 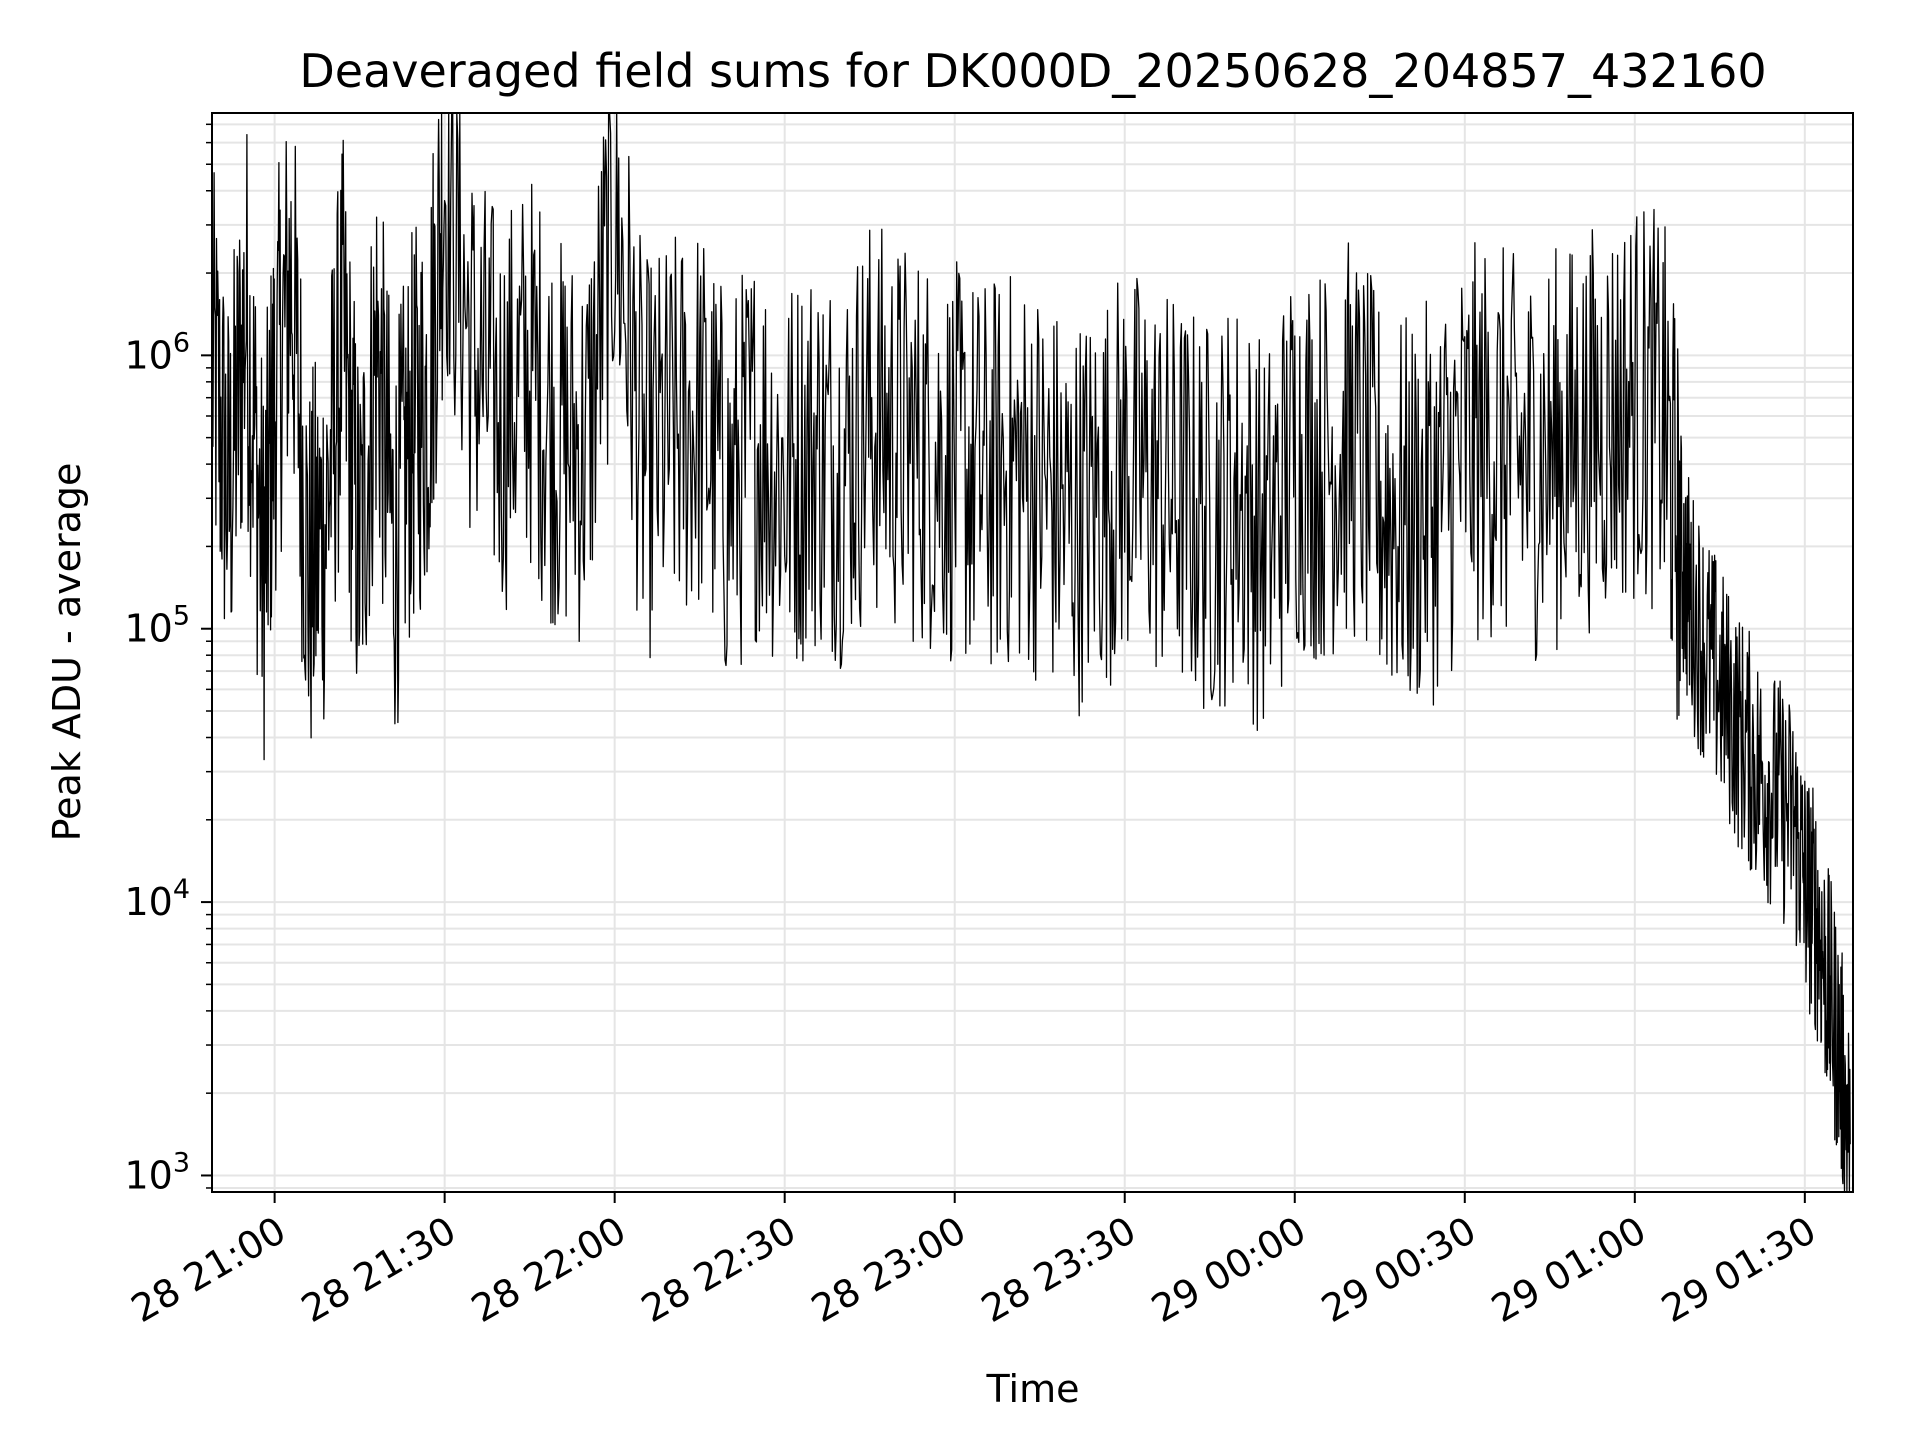 I want to click on y-tick-label: 104, so click(x=157, y=899).